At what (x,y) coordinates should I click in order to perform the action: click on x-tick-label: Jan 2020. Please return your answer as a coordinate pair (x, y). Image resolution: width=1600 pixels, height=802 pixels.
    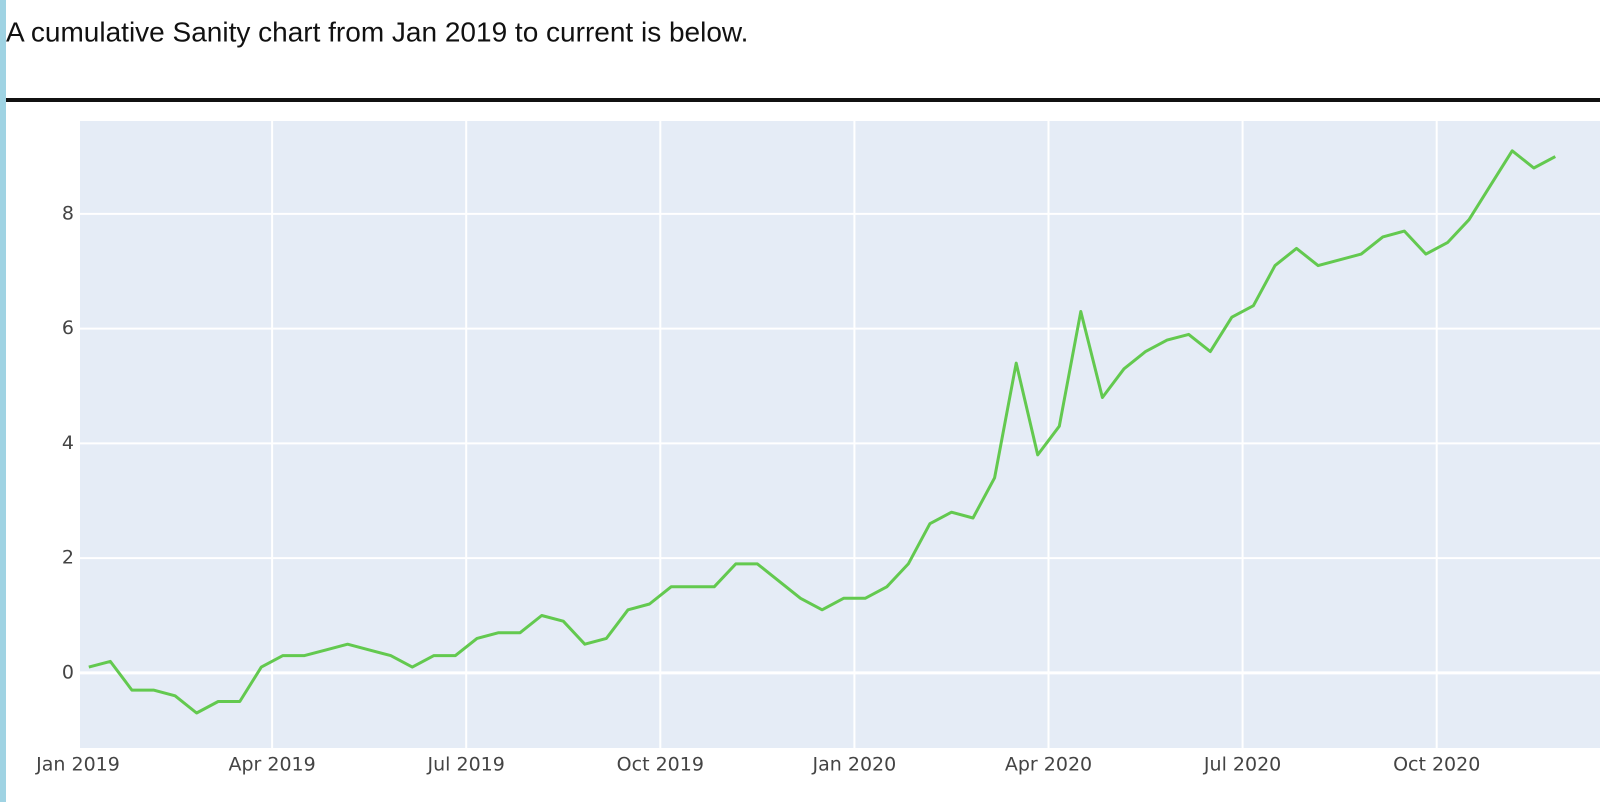
    Looking at the image, I should click on (854, 765).